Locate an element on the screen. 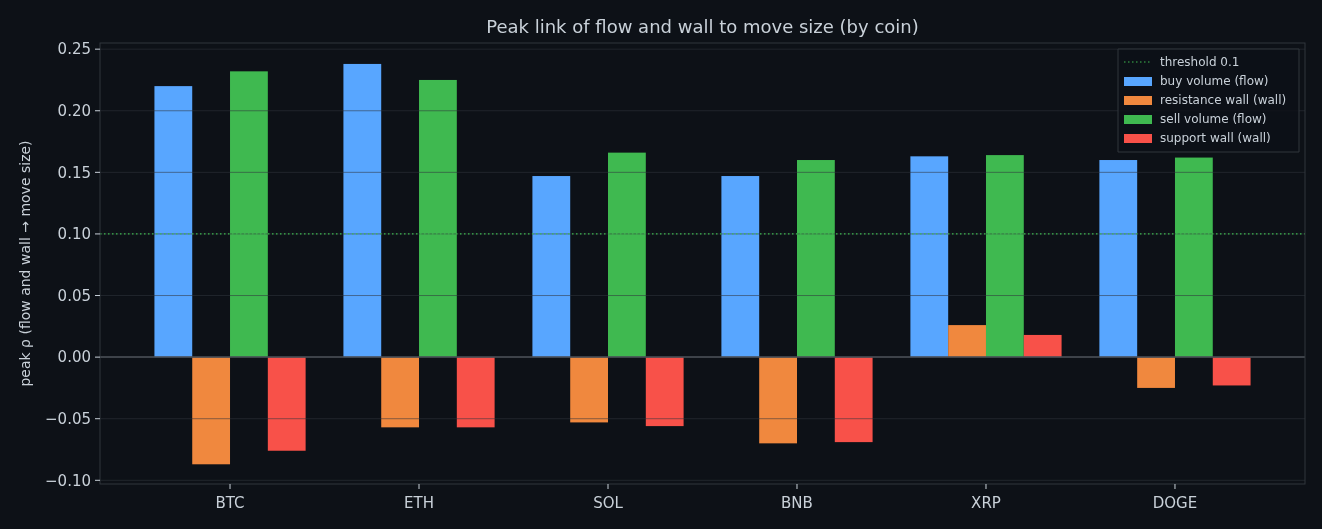 The width and height of the screenshot is (1322, 529). x-tick-label: ETH is located at coordinates (419, 503).